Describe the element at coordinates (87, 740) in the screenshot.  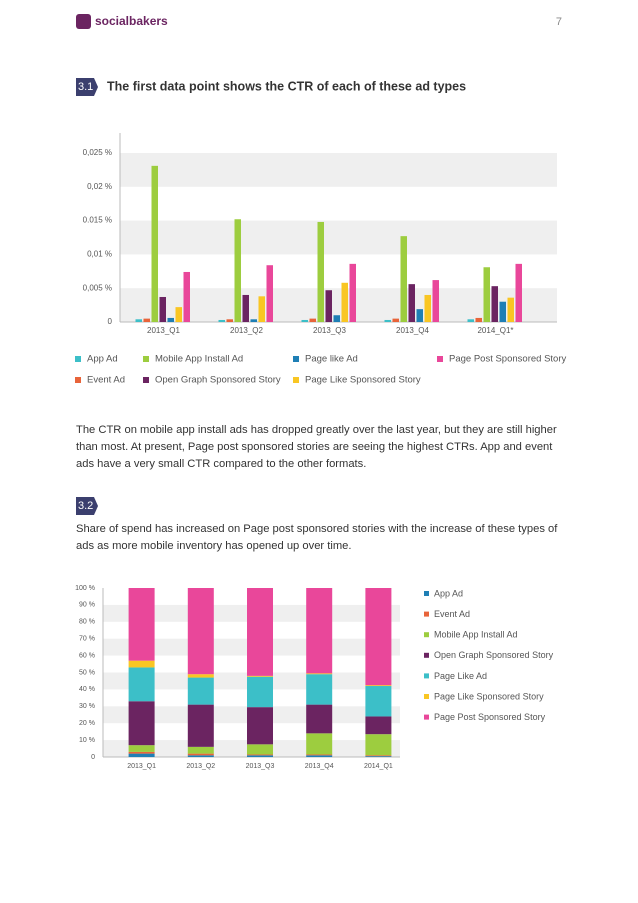
I see `y-tick-label: 10 %` at that location.